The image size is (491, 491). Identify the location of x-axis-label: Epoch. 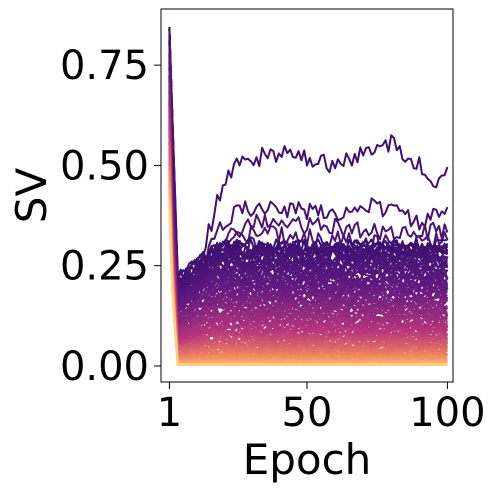
(307, 459).